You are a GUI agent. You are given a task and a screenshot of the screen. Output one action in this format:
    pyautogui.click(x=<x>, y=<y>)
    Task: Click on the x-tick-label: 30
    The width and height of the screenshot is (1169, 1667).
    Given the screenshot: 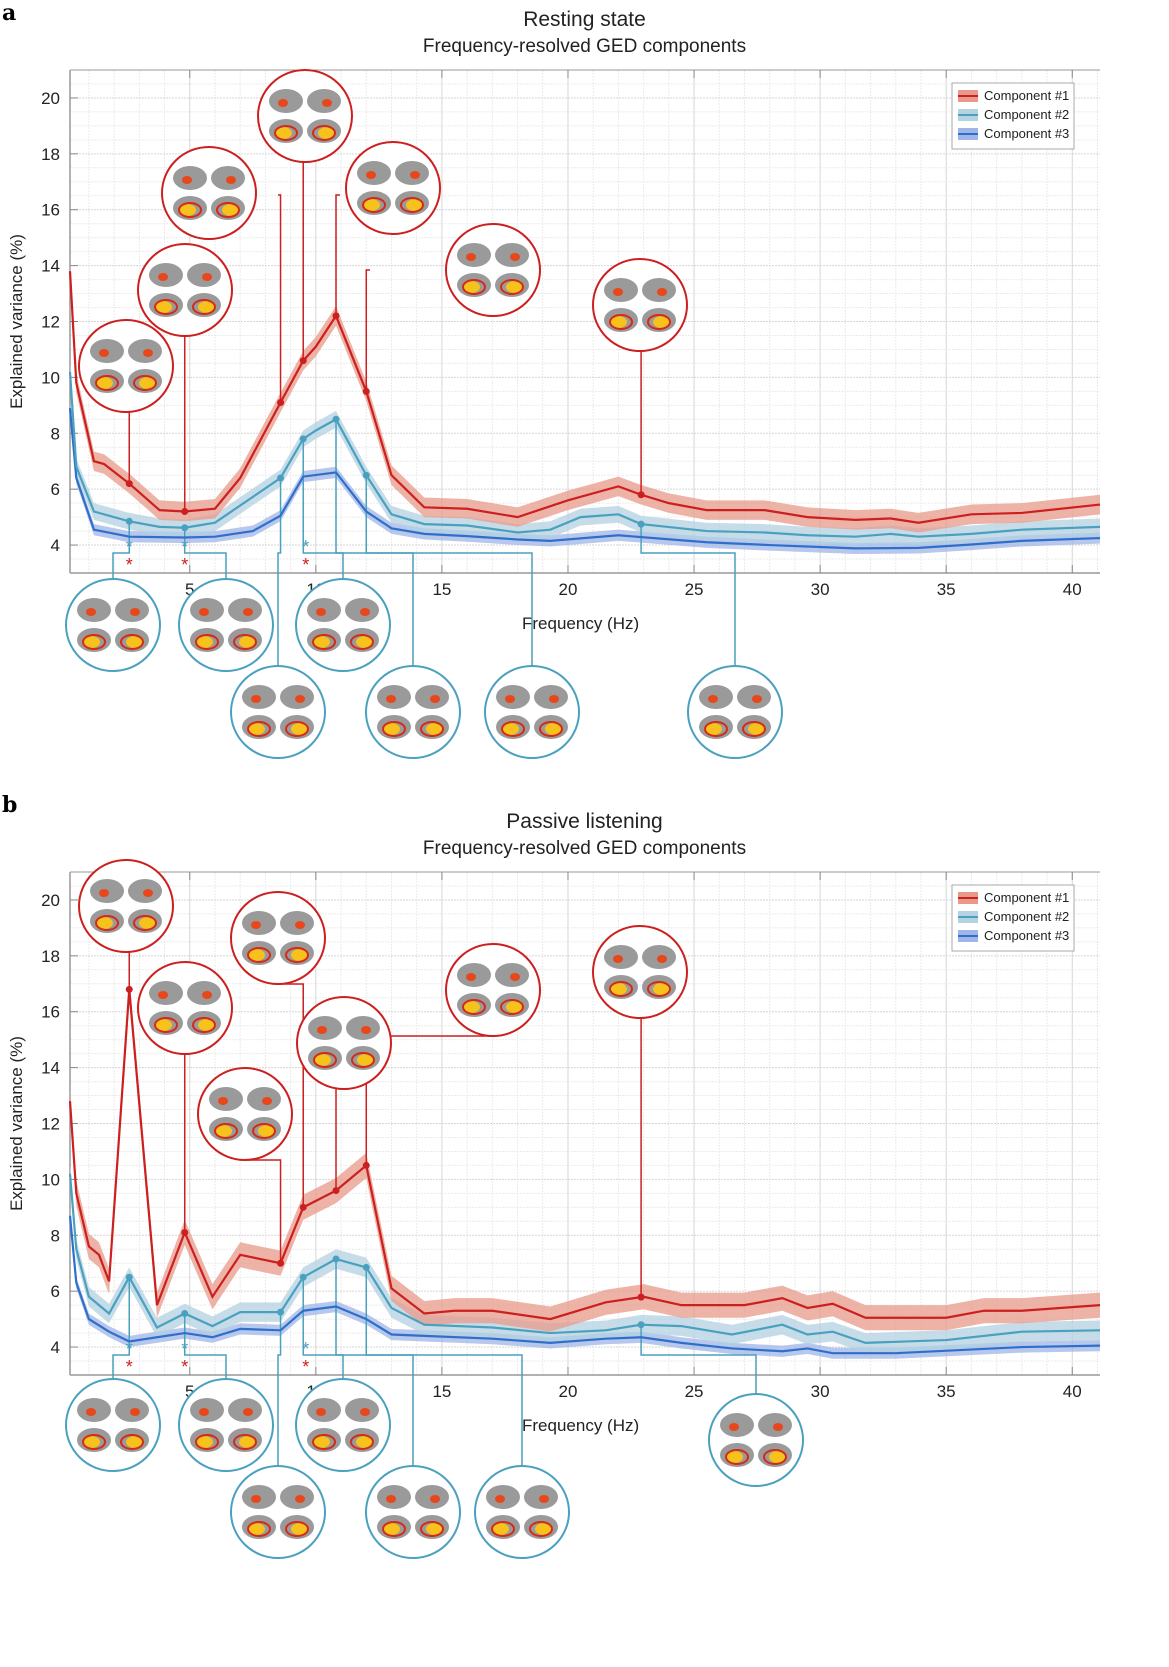 What is the action you would take?
    pyautogui.click(x=820, y=1391)
    